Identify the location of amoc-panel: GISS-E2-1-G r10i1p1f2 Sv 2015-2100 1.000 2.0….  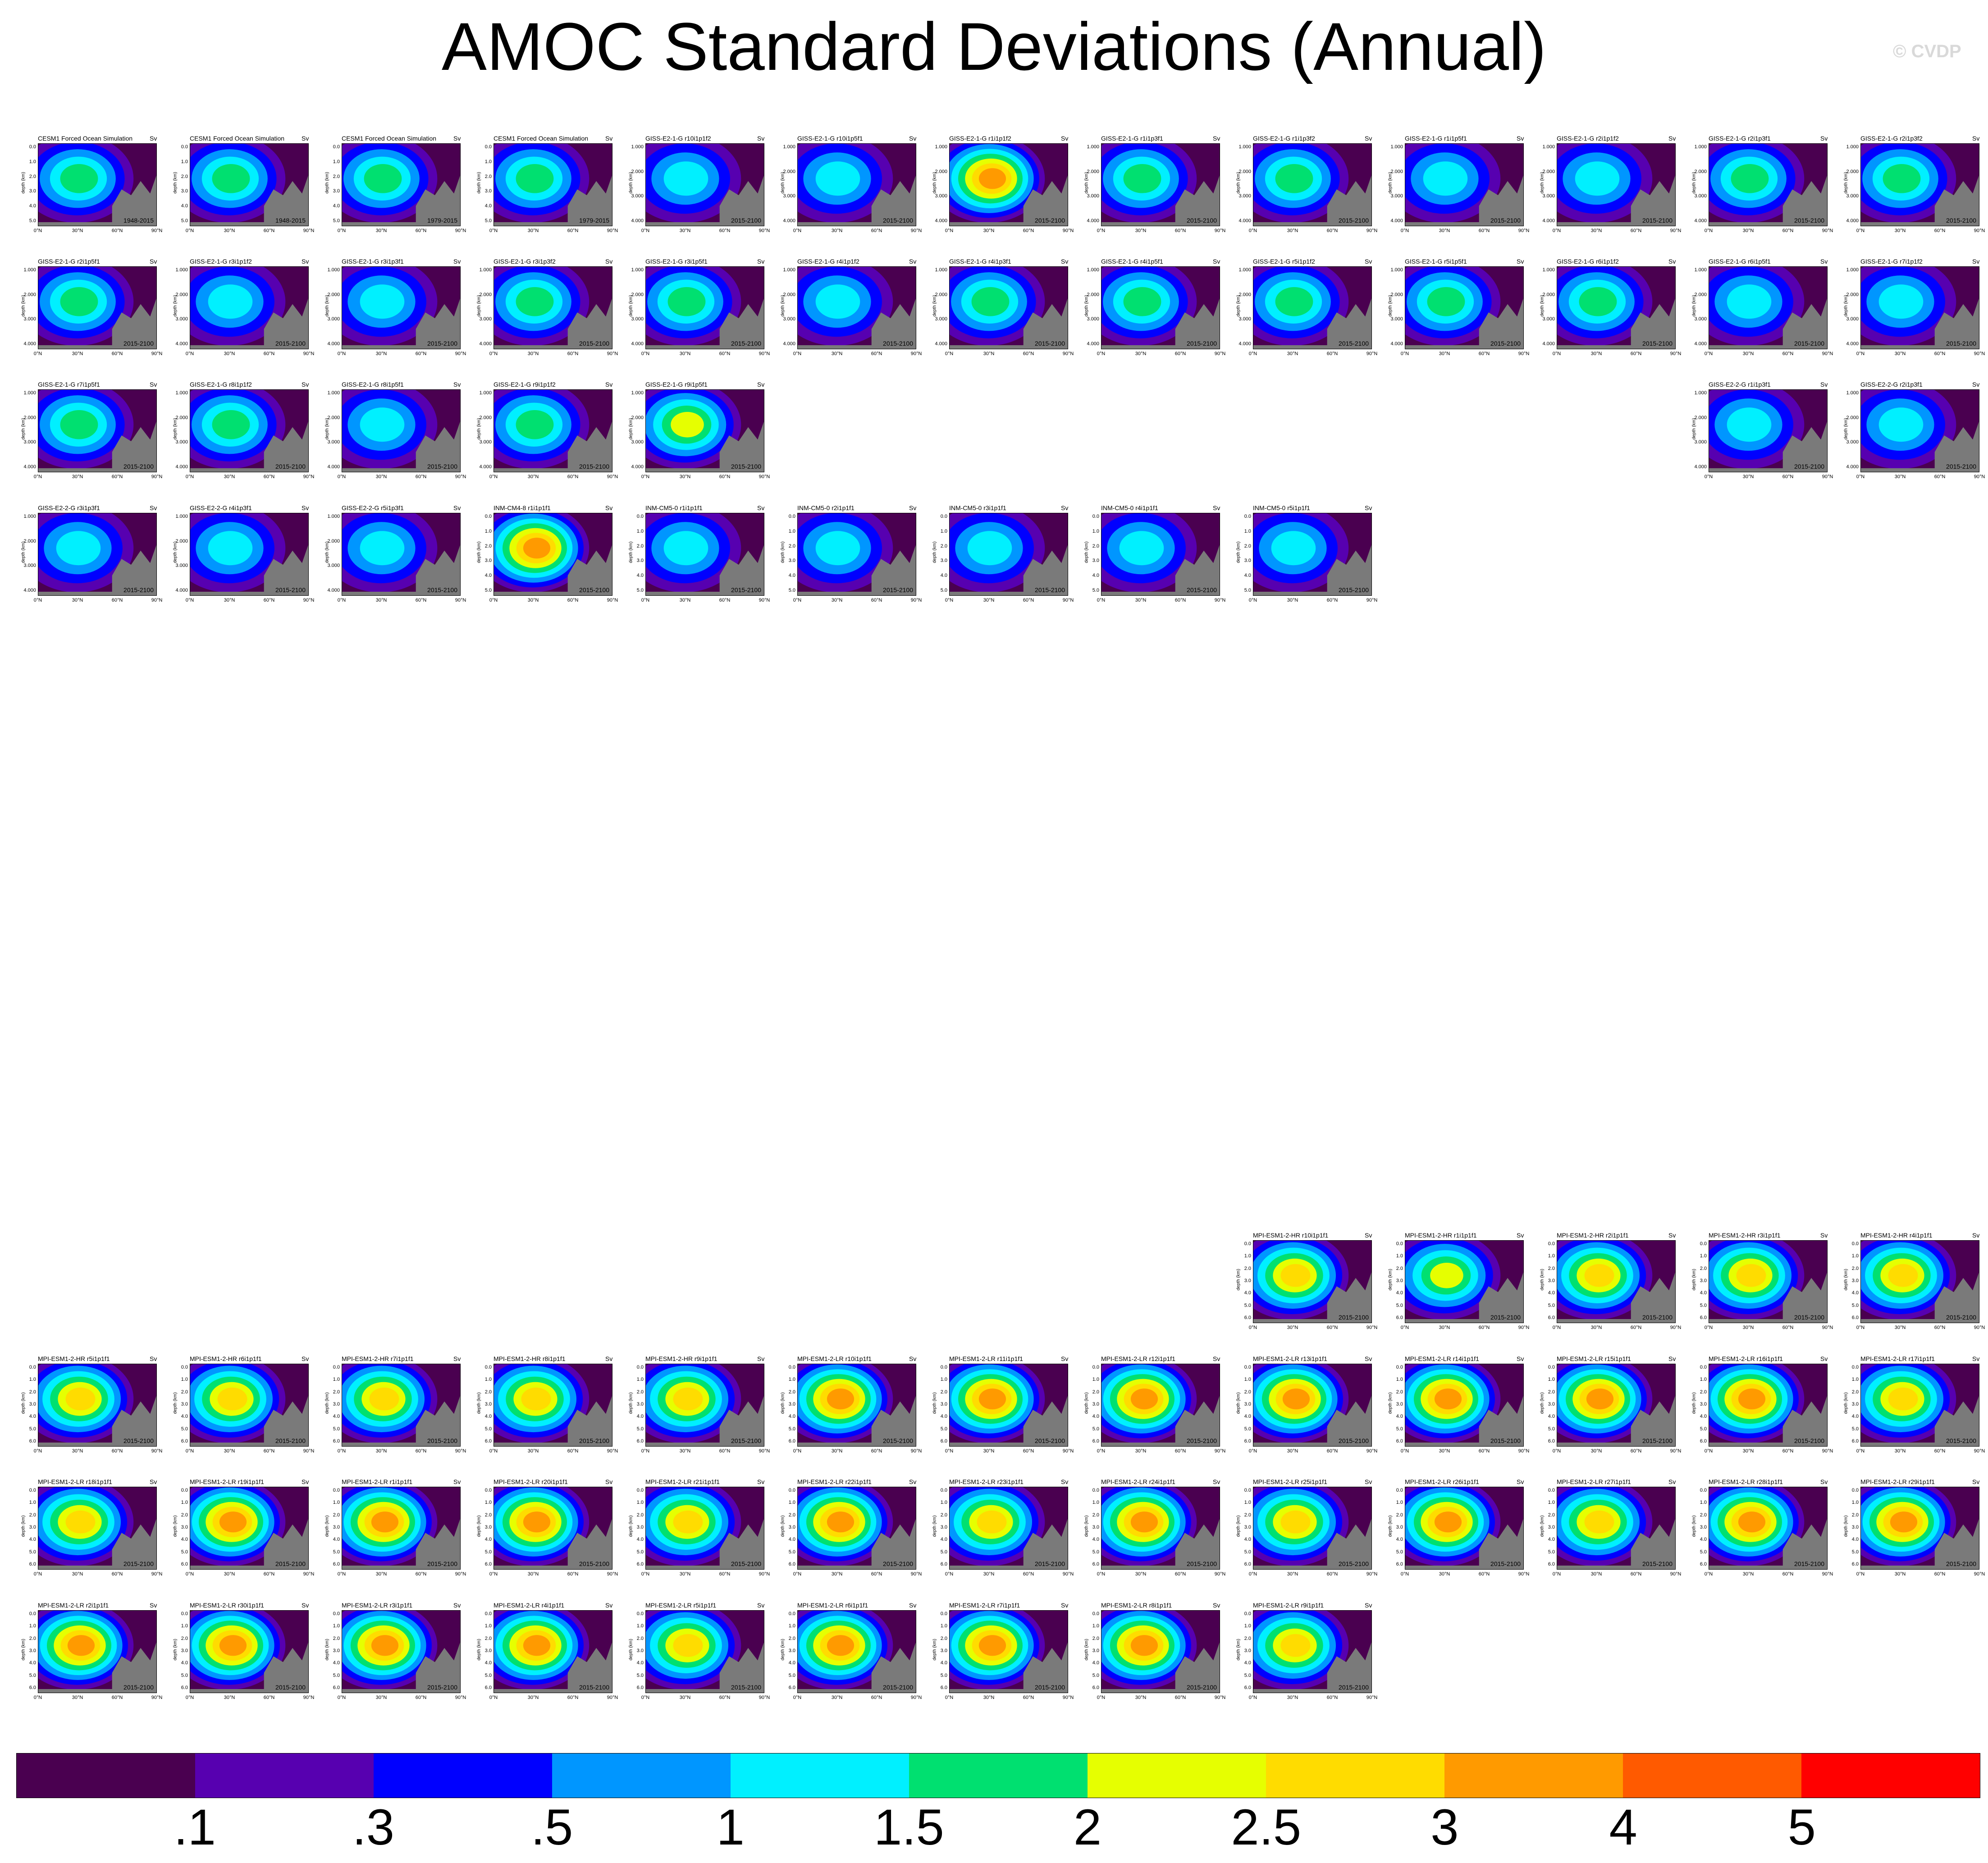
(699, 184).